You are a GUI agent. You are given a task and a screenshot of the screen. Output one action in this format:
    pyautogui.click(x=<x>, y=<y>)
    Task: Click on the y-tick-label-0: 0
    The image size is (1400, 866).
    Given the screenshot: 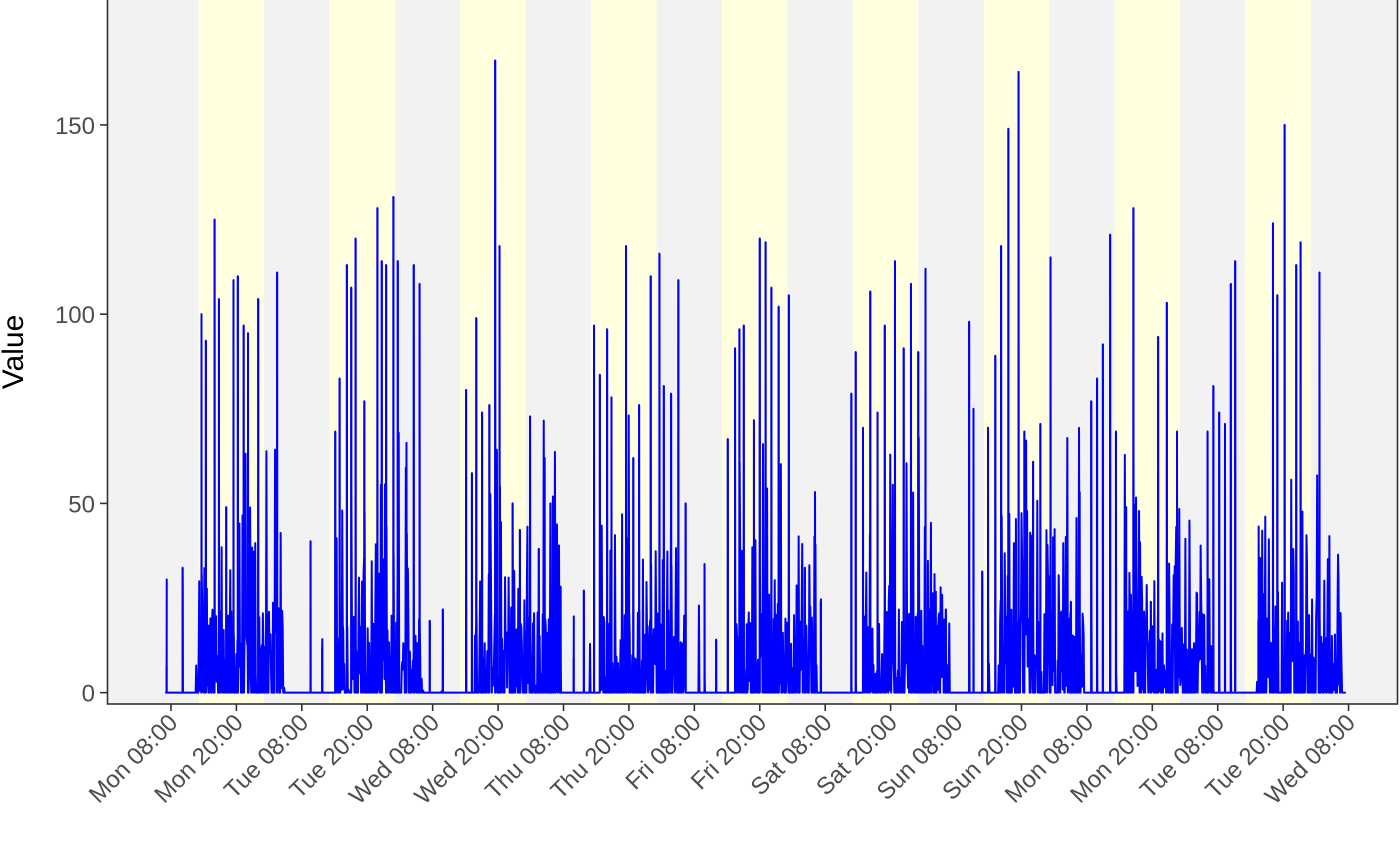 What is the action you would take?
    pyautogui.click(x=88, y=694)
    